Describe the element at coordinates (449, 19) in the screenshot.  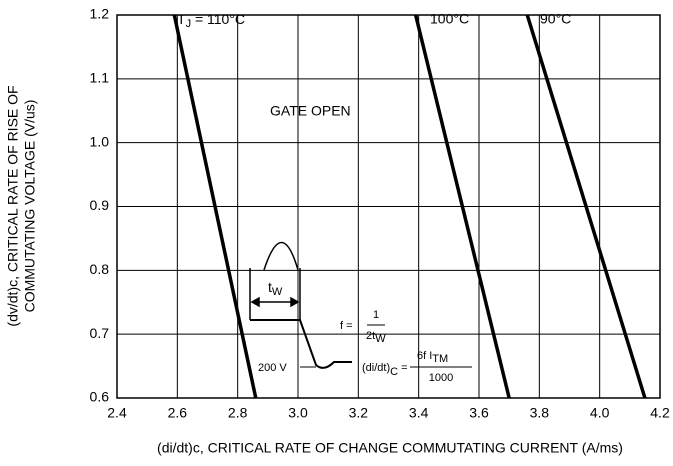
I see `legend-label: 100°C` at that location.